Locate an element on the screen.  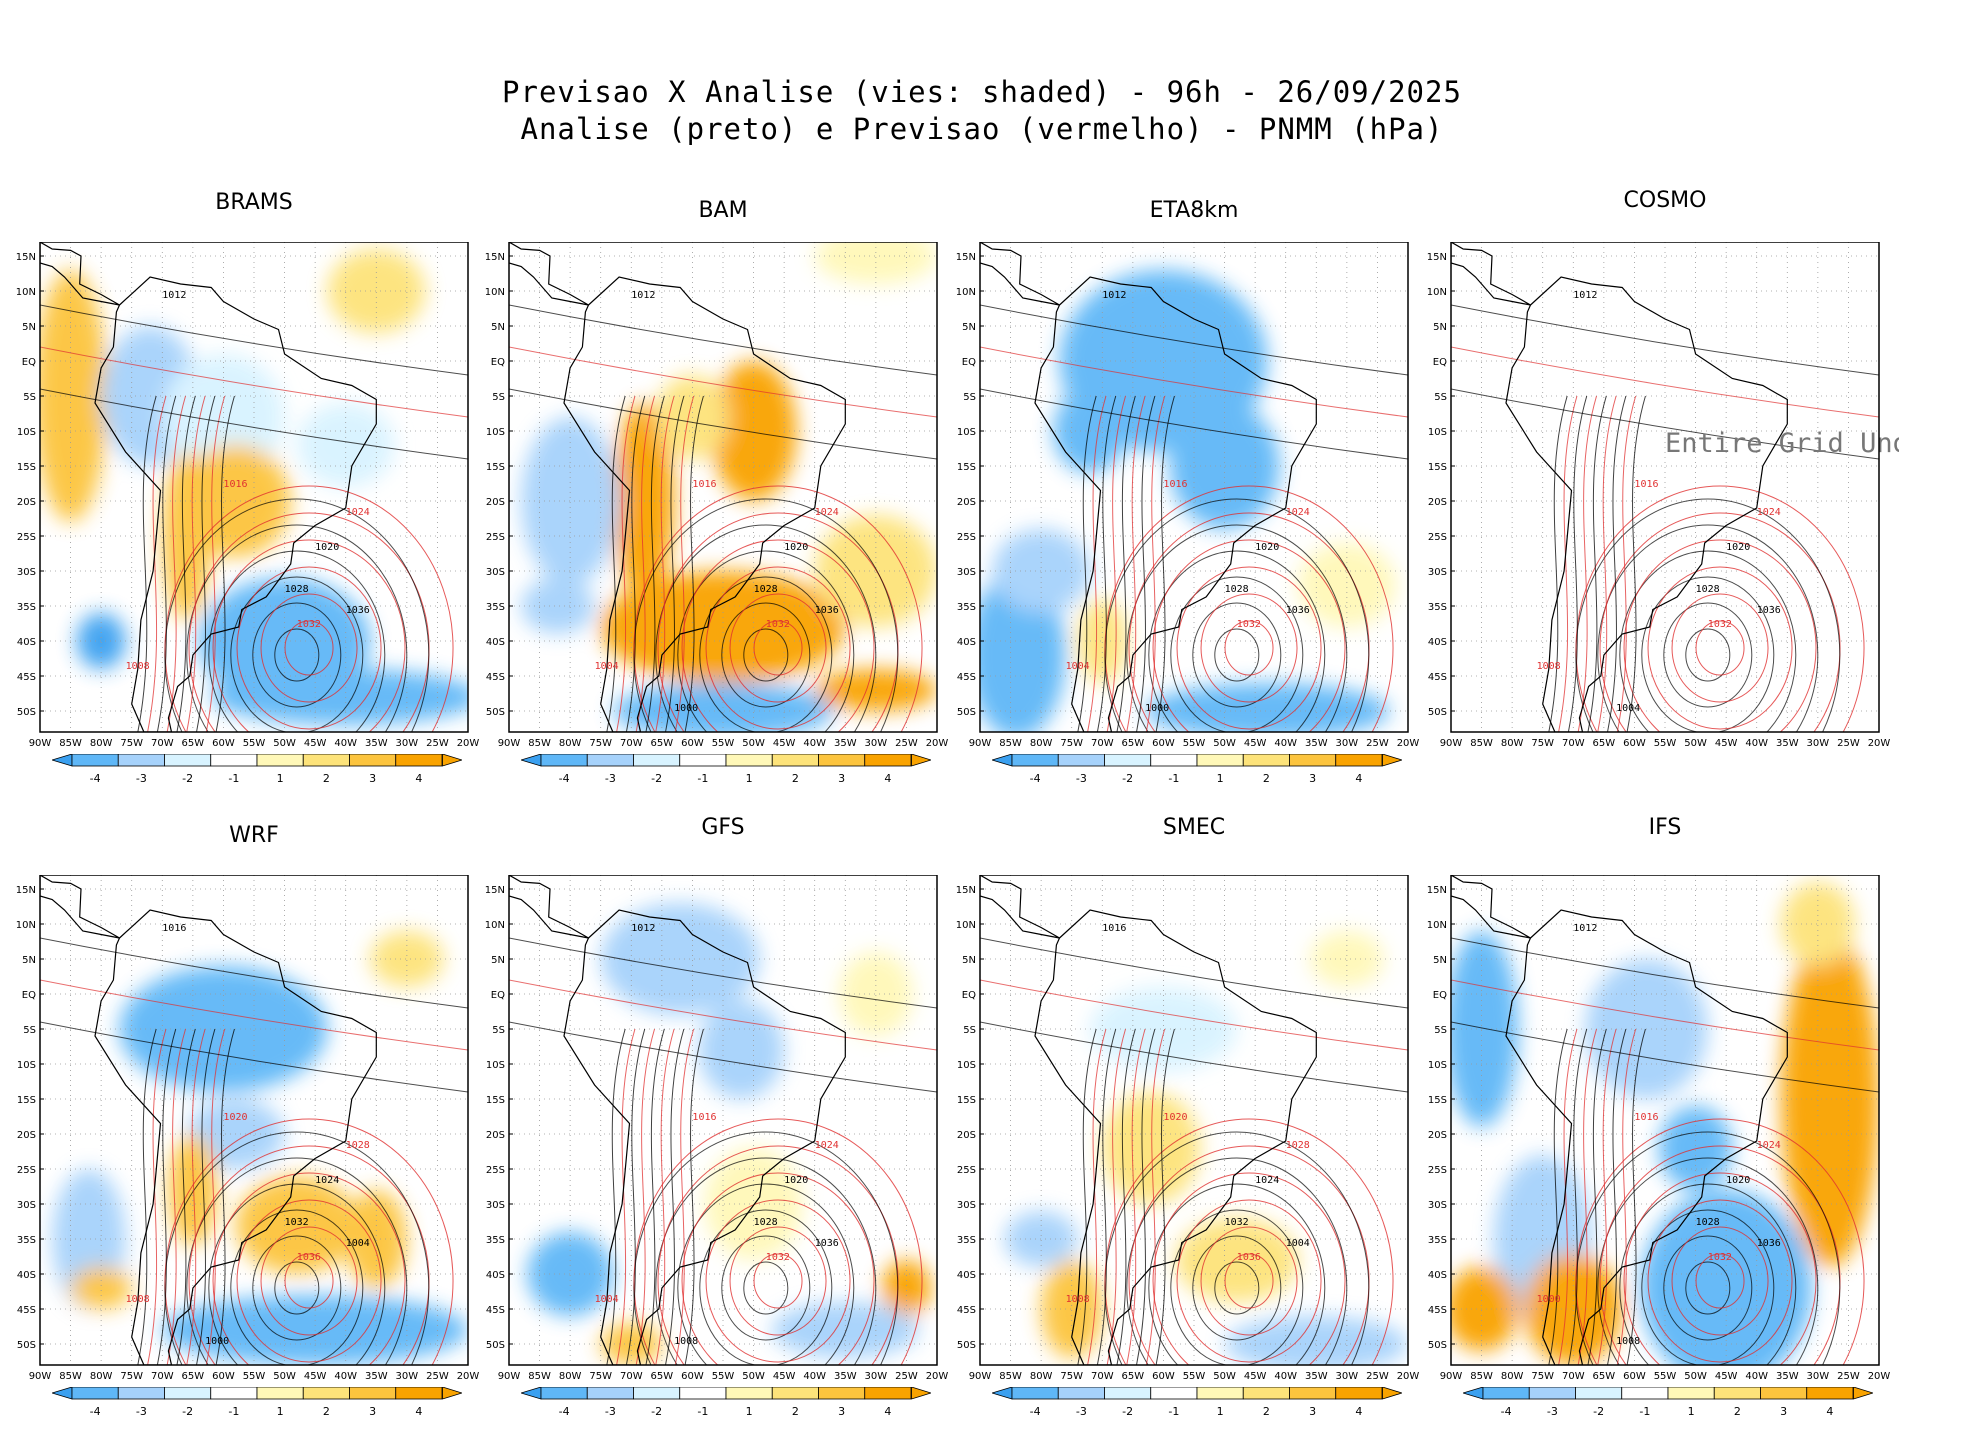
colorbar-tick-label: 3 is located at coordinates (372, 1411).